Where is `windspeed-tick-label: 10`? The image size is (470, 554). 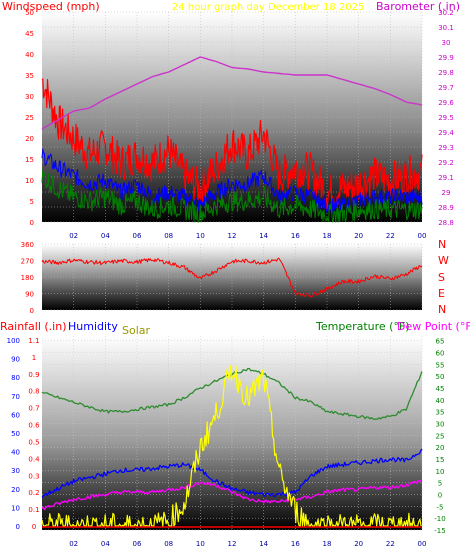
windspeed-tick-label: 10 is located at coordinates (29, 181).